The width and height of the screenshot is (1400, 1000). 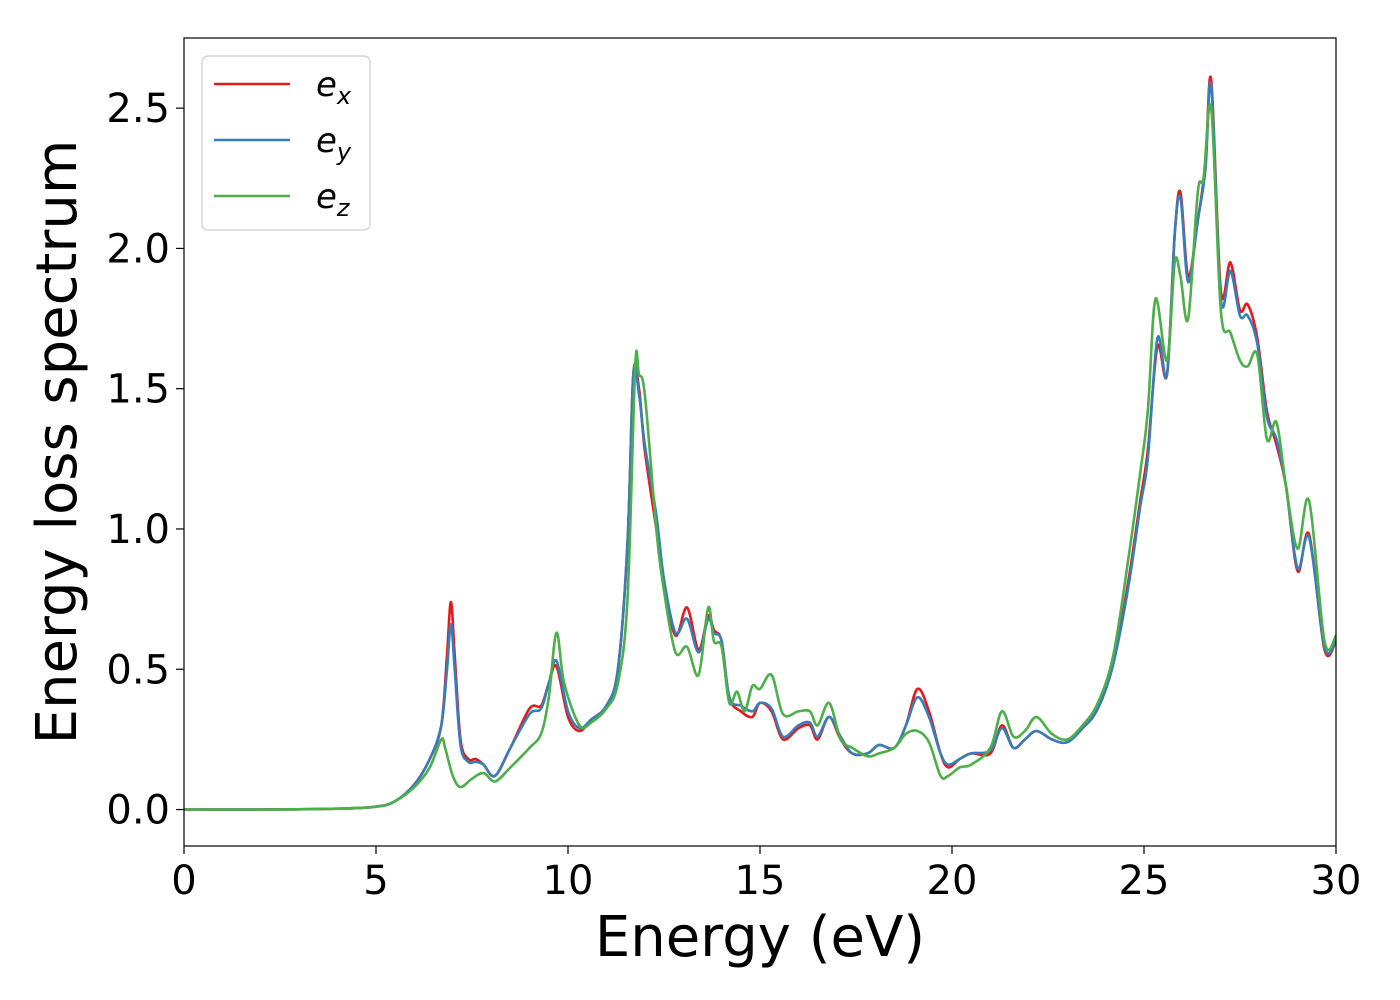 I want to click on x-tick-label: 10, so click(x=568, y=881).